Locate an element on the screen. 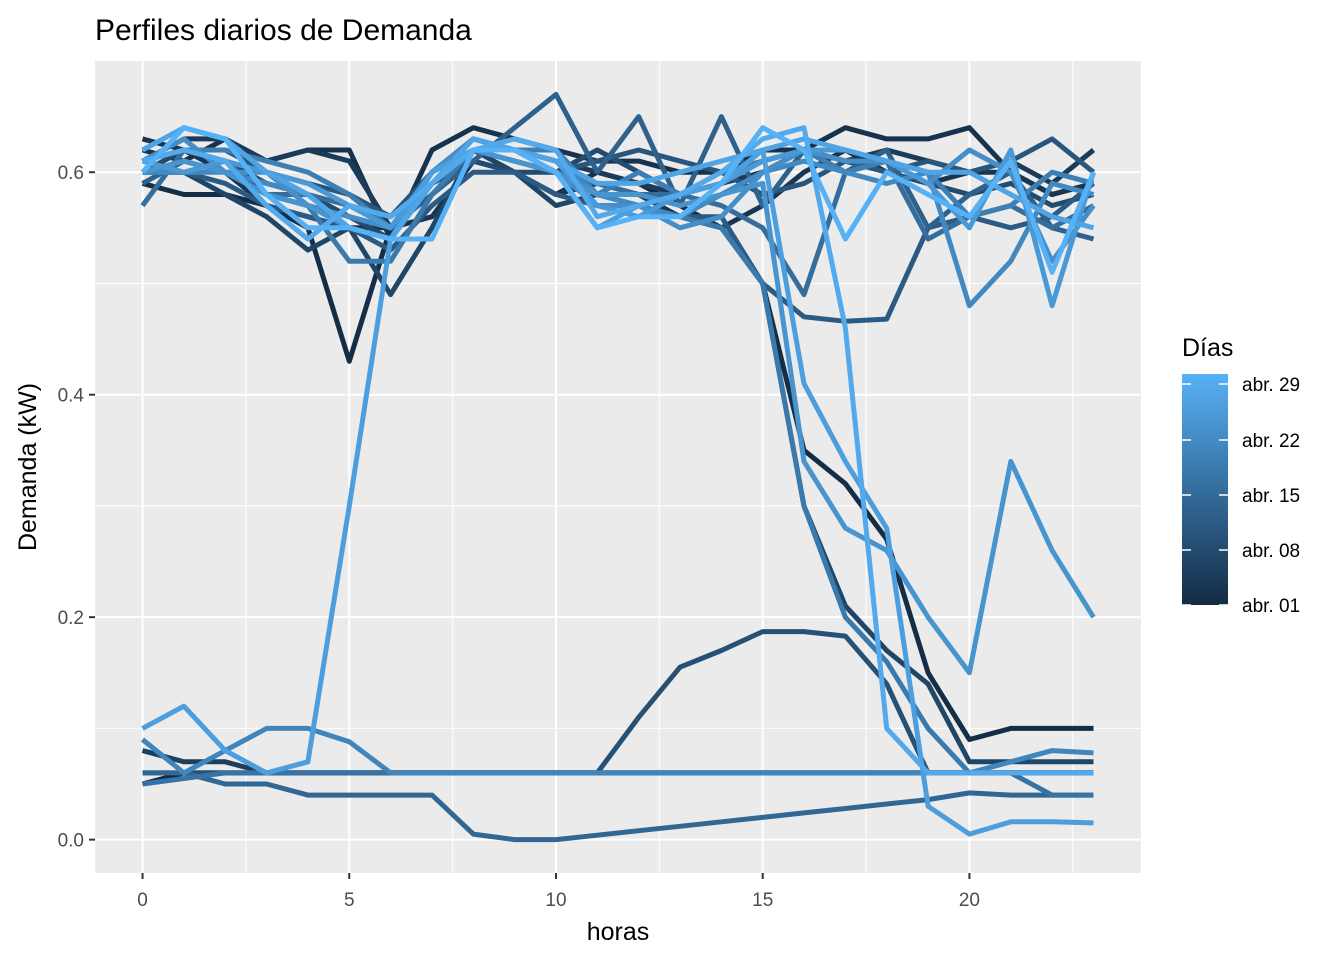 The width and height of the screenshot is (1344, 960). legend-label: abr. 15 is located at coordinates (1271, 496).